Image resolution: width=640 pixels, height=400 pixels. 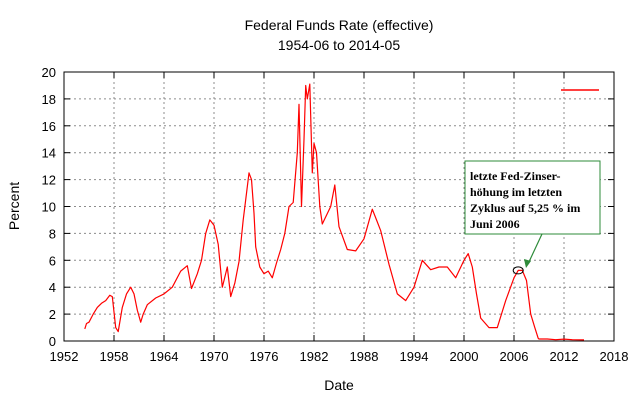 What do you see at coordinates (516, 192) in the screenshot?
I see `annotation-line-2: höhung im letzten` at bounding box center [516, 192].